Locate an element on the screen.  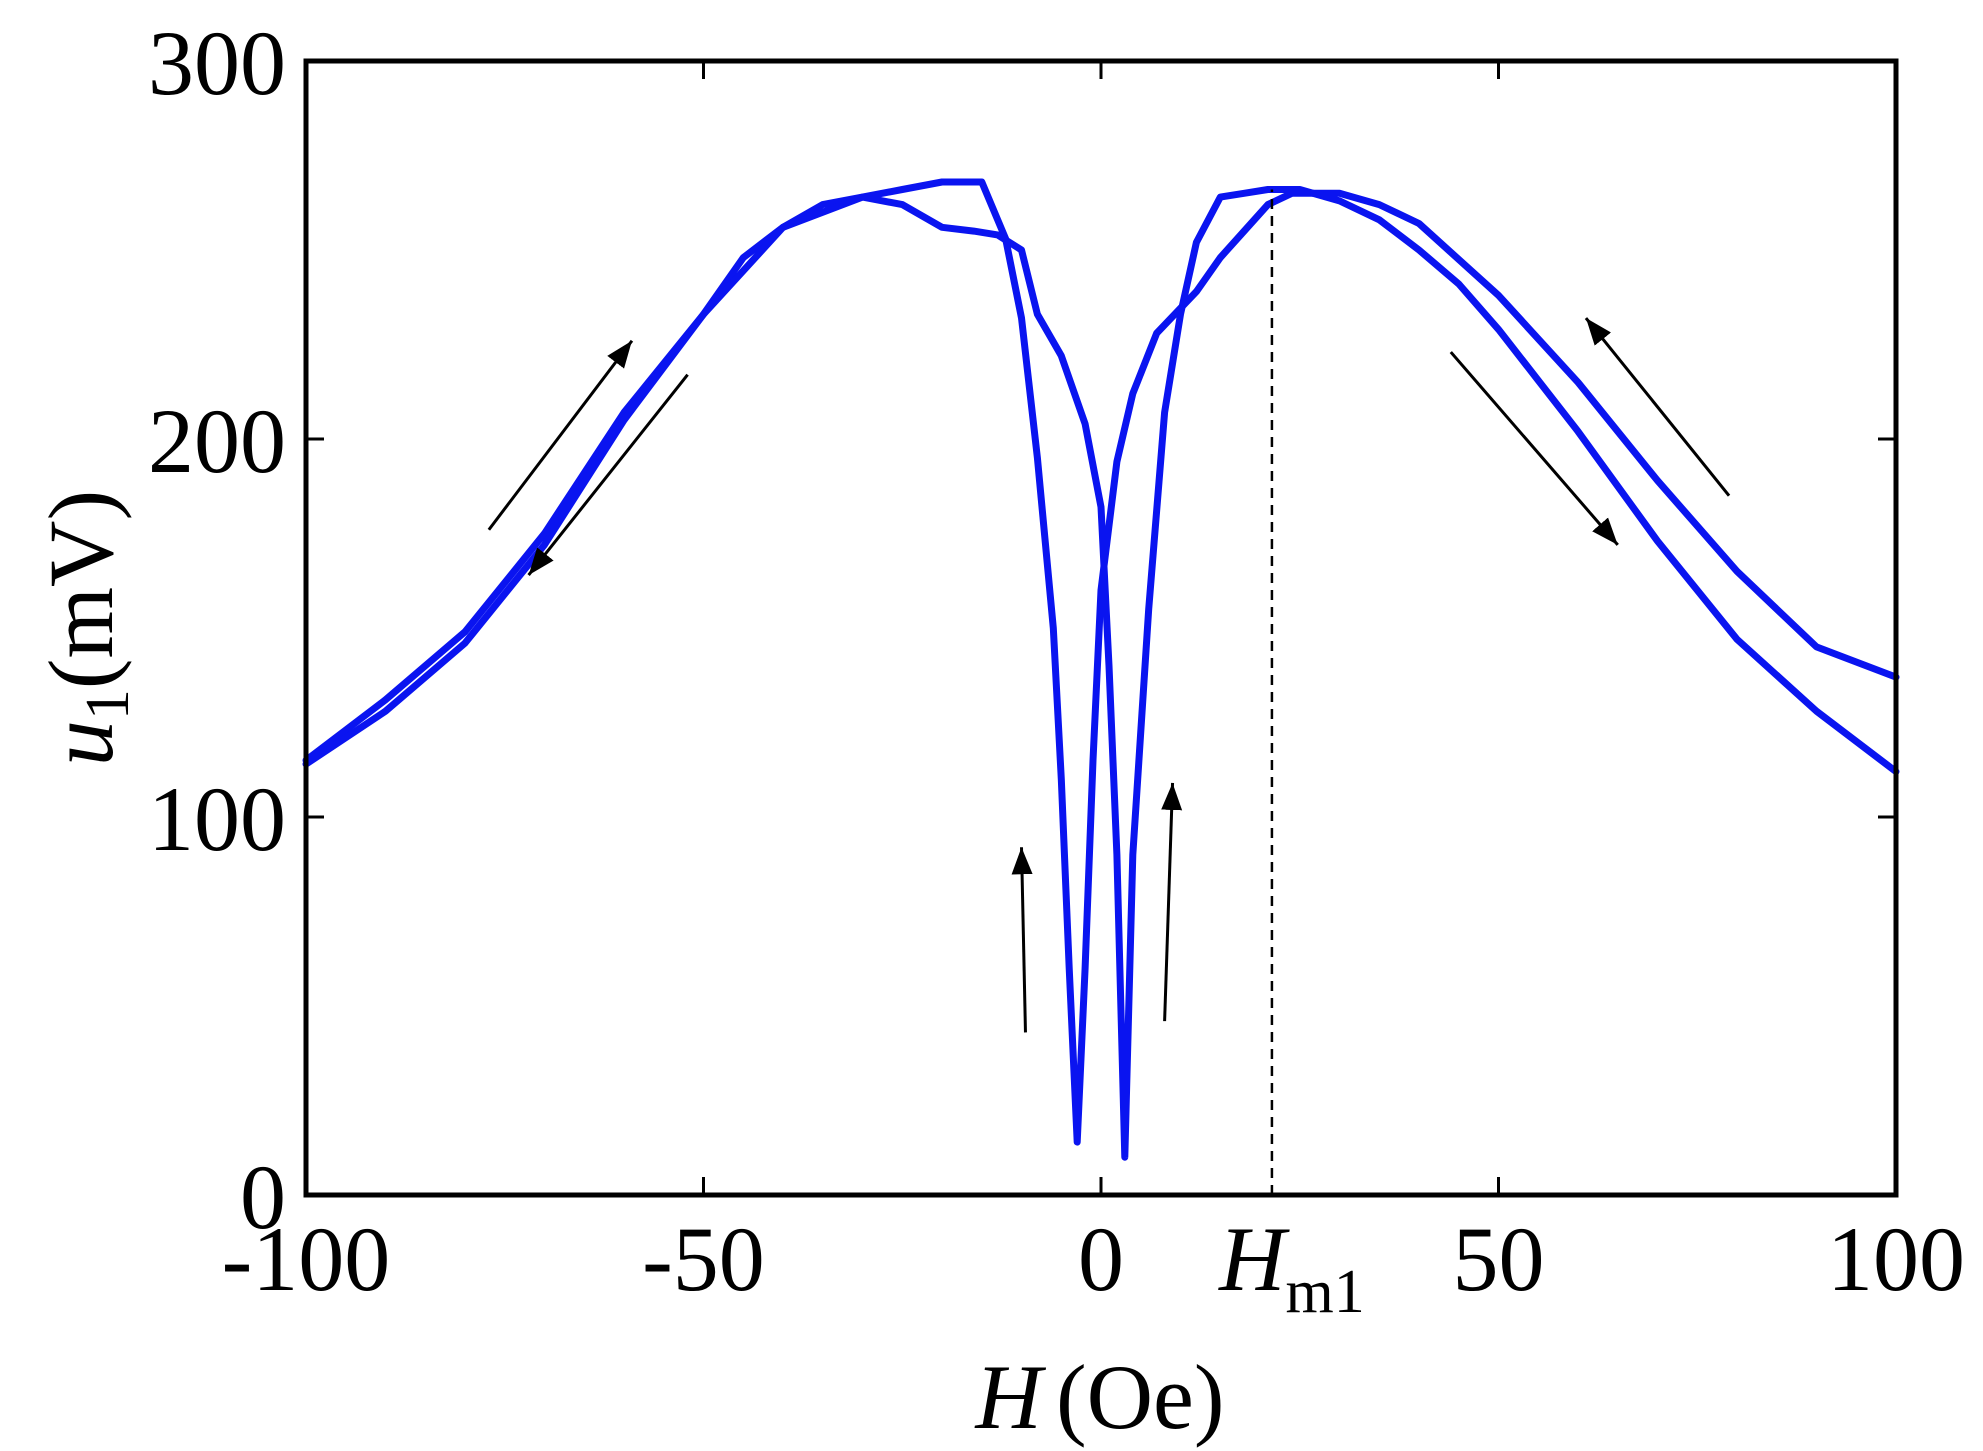
hm1-symbol: H is located at coordinates (1254, 1259).